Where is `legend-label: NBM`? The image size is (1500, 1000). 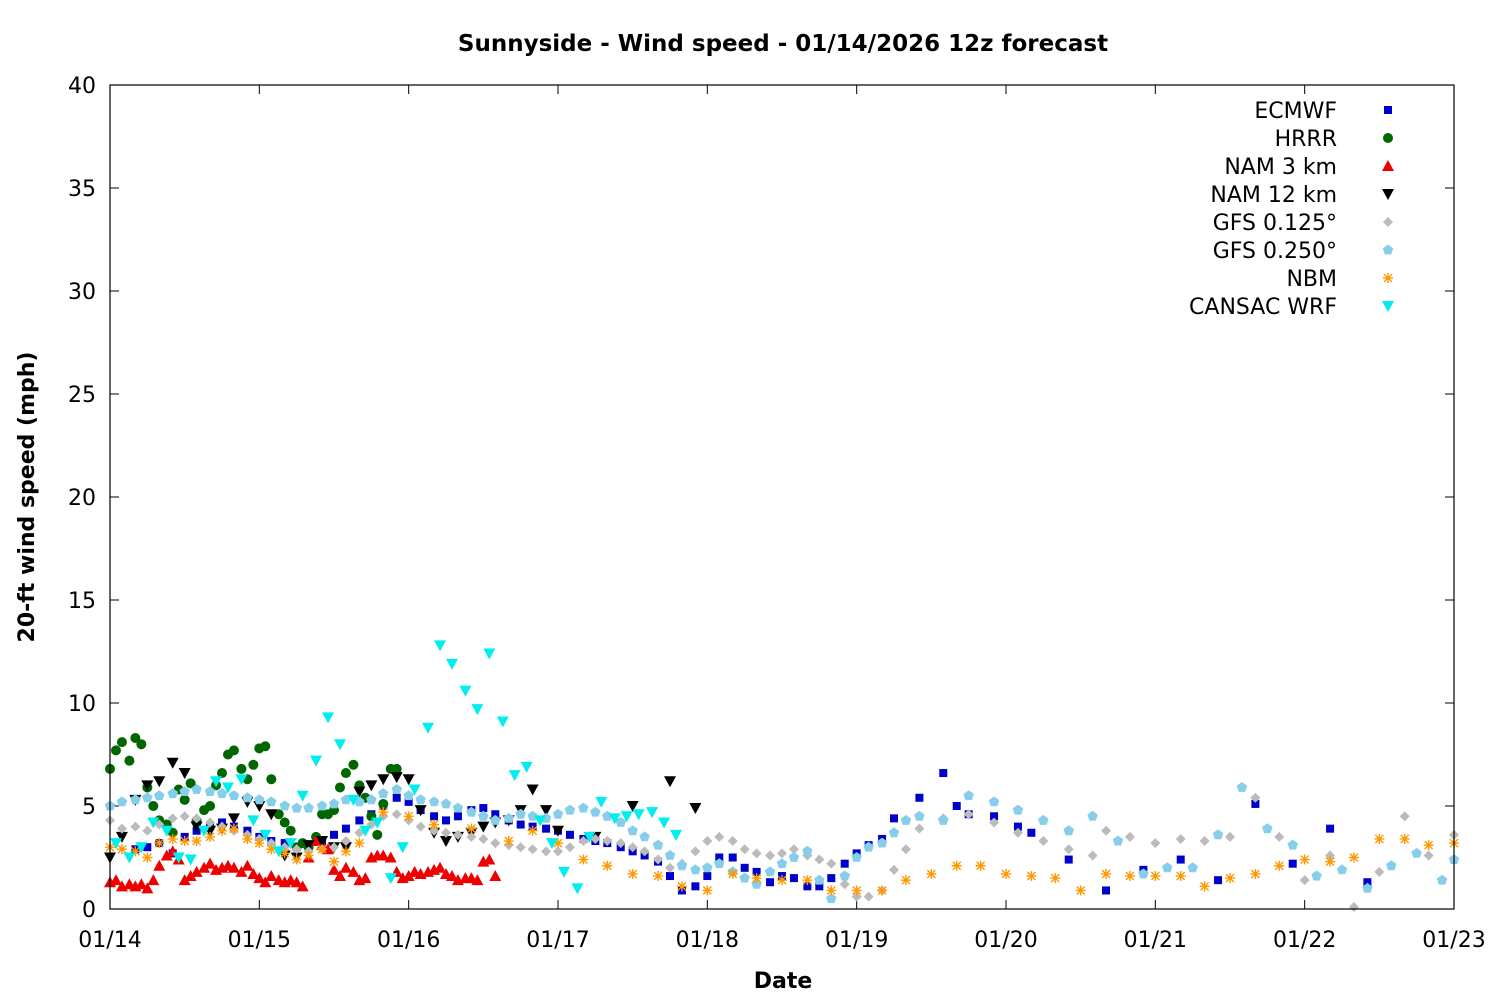 legend-label: NBM is located at coordinates (1311, 279).